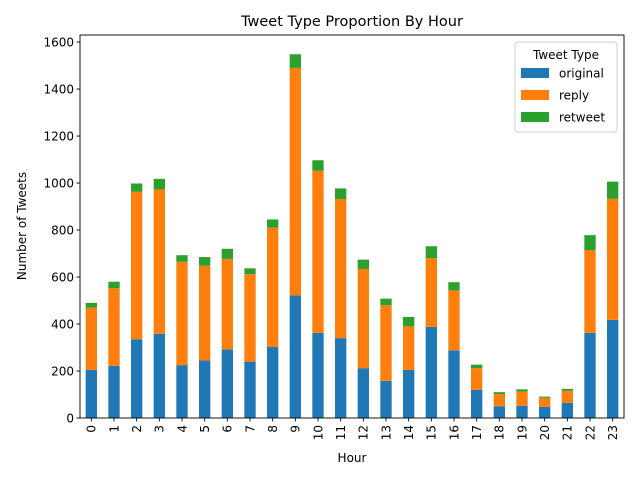 The height and width of the screenshot is (484, 640). What do you see at coordinates (352, 429) in the screenshot?
I see `x-axis: 0 1 2 3 4 5 6 7 8 9 10 11 12 13 14 15 16 17 18 19 20 21 22 23` at bounding box center [352, 429].